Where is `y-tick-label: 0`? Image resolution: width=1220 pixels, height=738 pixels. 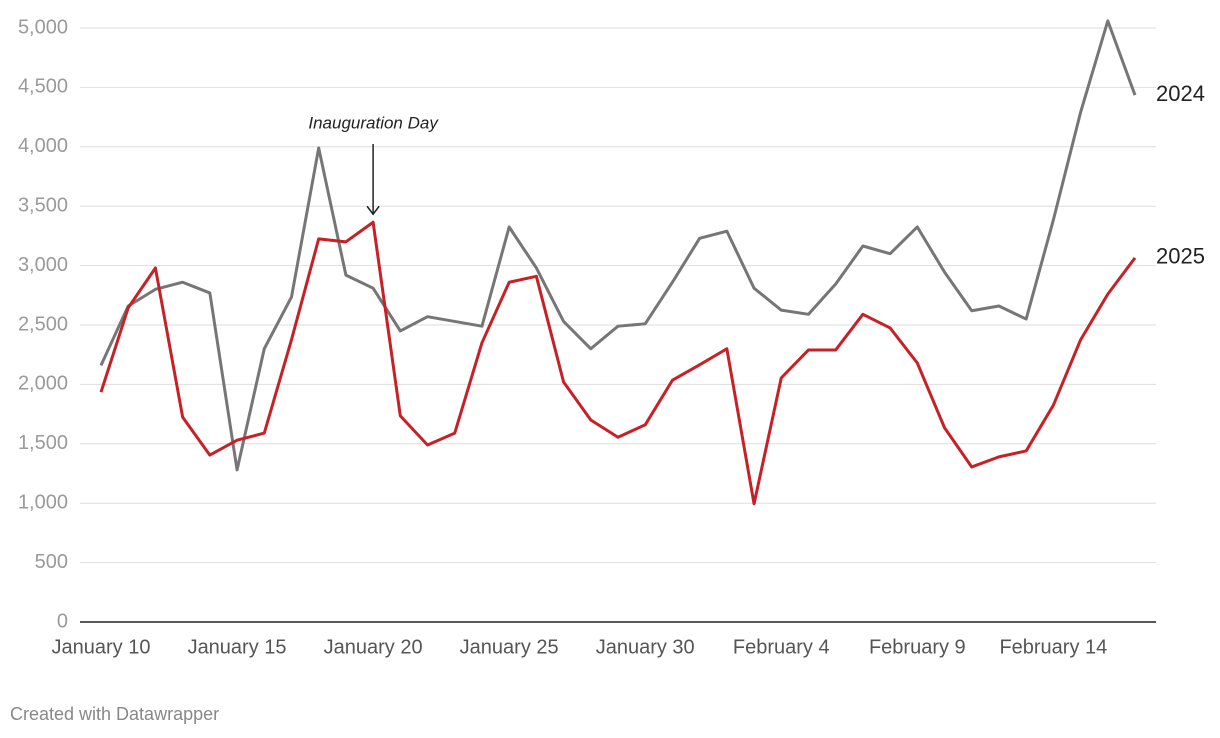
y-tick-label: 0 is located at coordinates (62, 621).